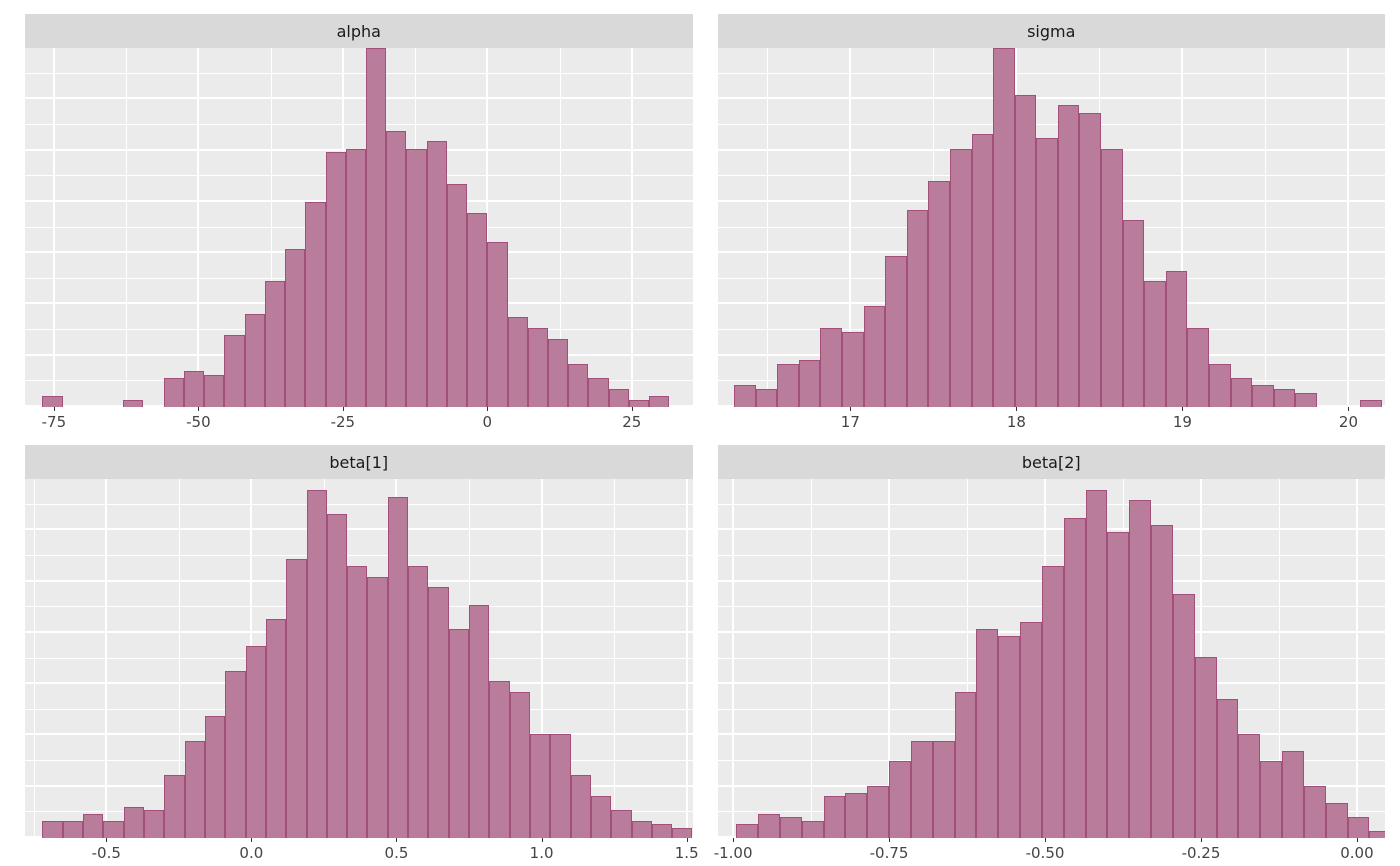 This screenshot has width=1400, height=866. I want to click on x-tick-label: -0.25, so click(1201, 853).